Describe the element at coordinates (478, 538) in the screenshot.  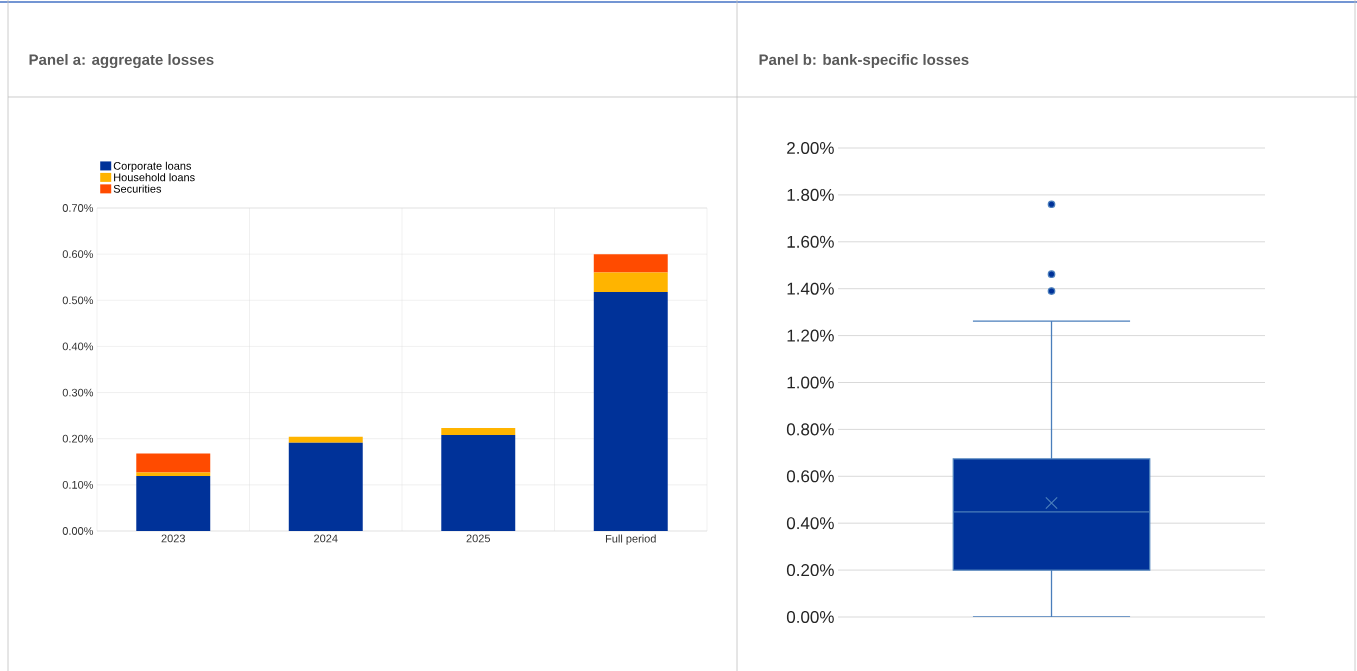
I see `x-tick-label: 2025` at that location.